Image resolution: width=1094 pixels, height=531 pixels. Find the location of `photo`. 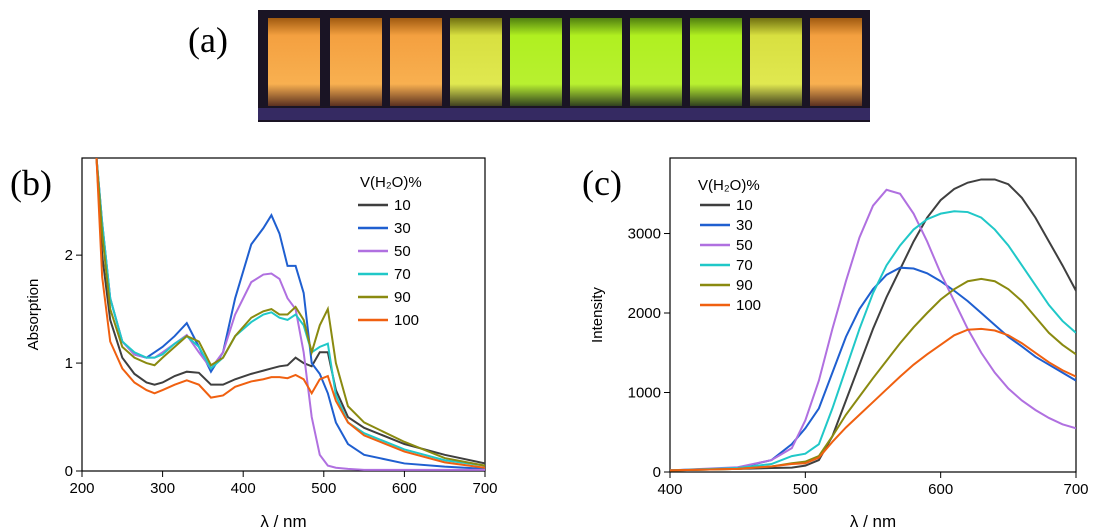

photo is located at coordinates (564, 66).